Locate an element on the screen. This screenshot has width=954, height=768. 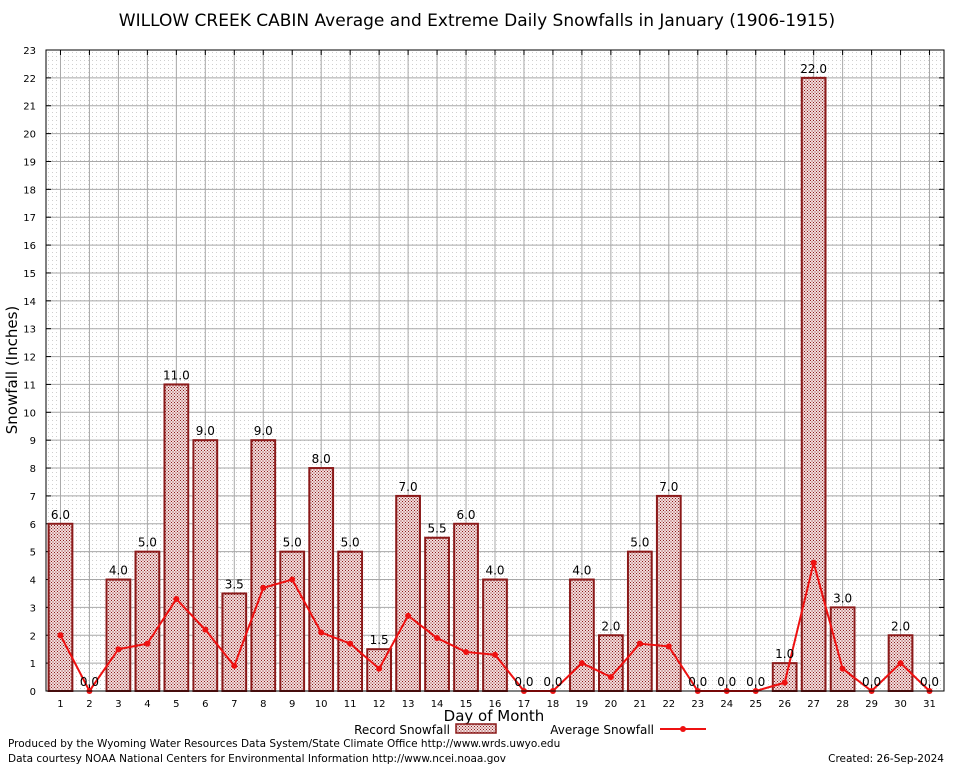
y-tick-label: 21 is located at coordinates (29, 107).